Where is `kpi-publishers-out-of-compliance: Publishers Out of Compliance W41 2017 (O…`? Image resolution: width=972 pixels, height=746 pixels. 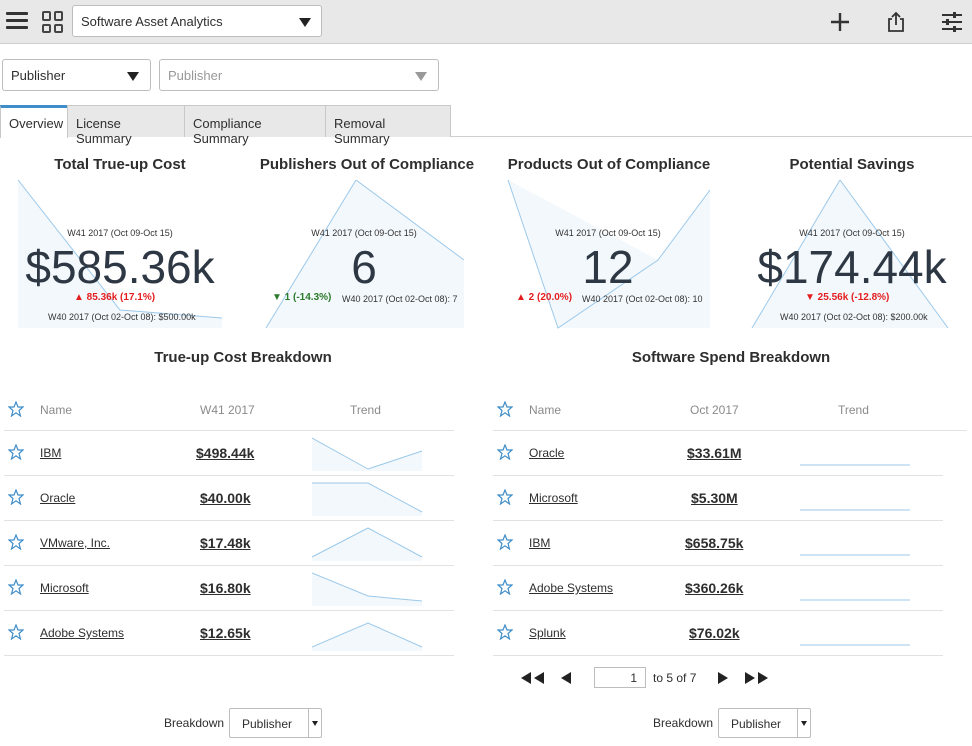
kpi-publishers-out-of-compliance: Publishers Out of Compliance W41 2017 (O… is located at coordinates (364, 239).